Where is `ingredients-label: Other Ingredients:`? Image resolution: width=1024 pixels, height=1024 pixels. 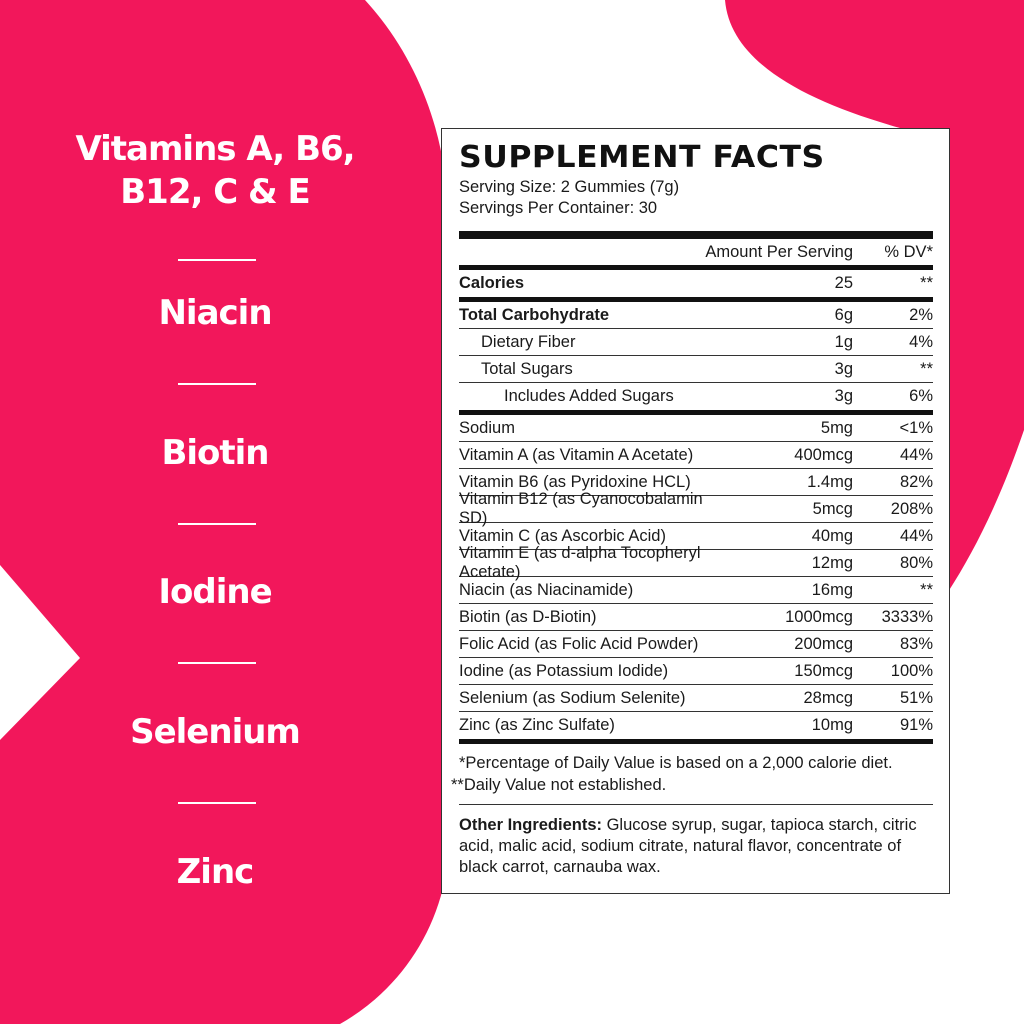
ingredients-label: Other Ingredients: is located at coordinates (531, 825).